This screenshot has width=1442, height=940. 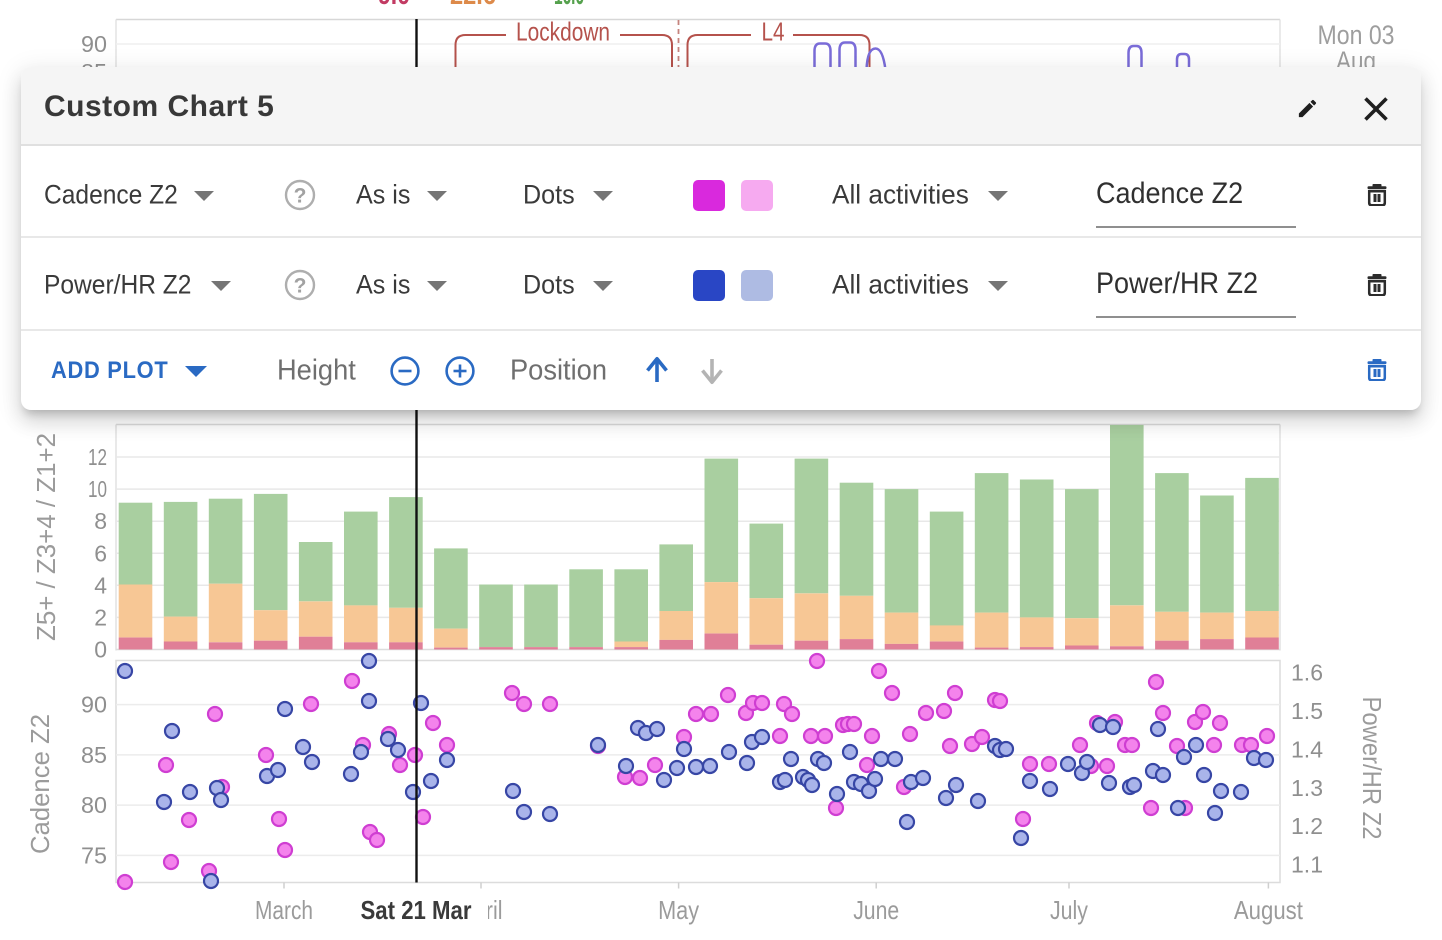 What do you see at coordinates (1269, 910) in the screenshot?
I see `svg-text: August` at bounding box center [1269, 910].